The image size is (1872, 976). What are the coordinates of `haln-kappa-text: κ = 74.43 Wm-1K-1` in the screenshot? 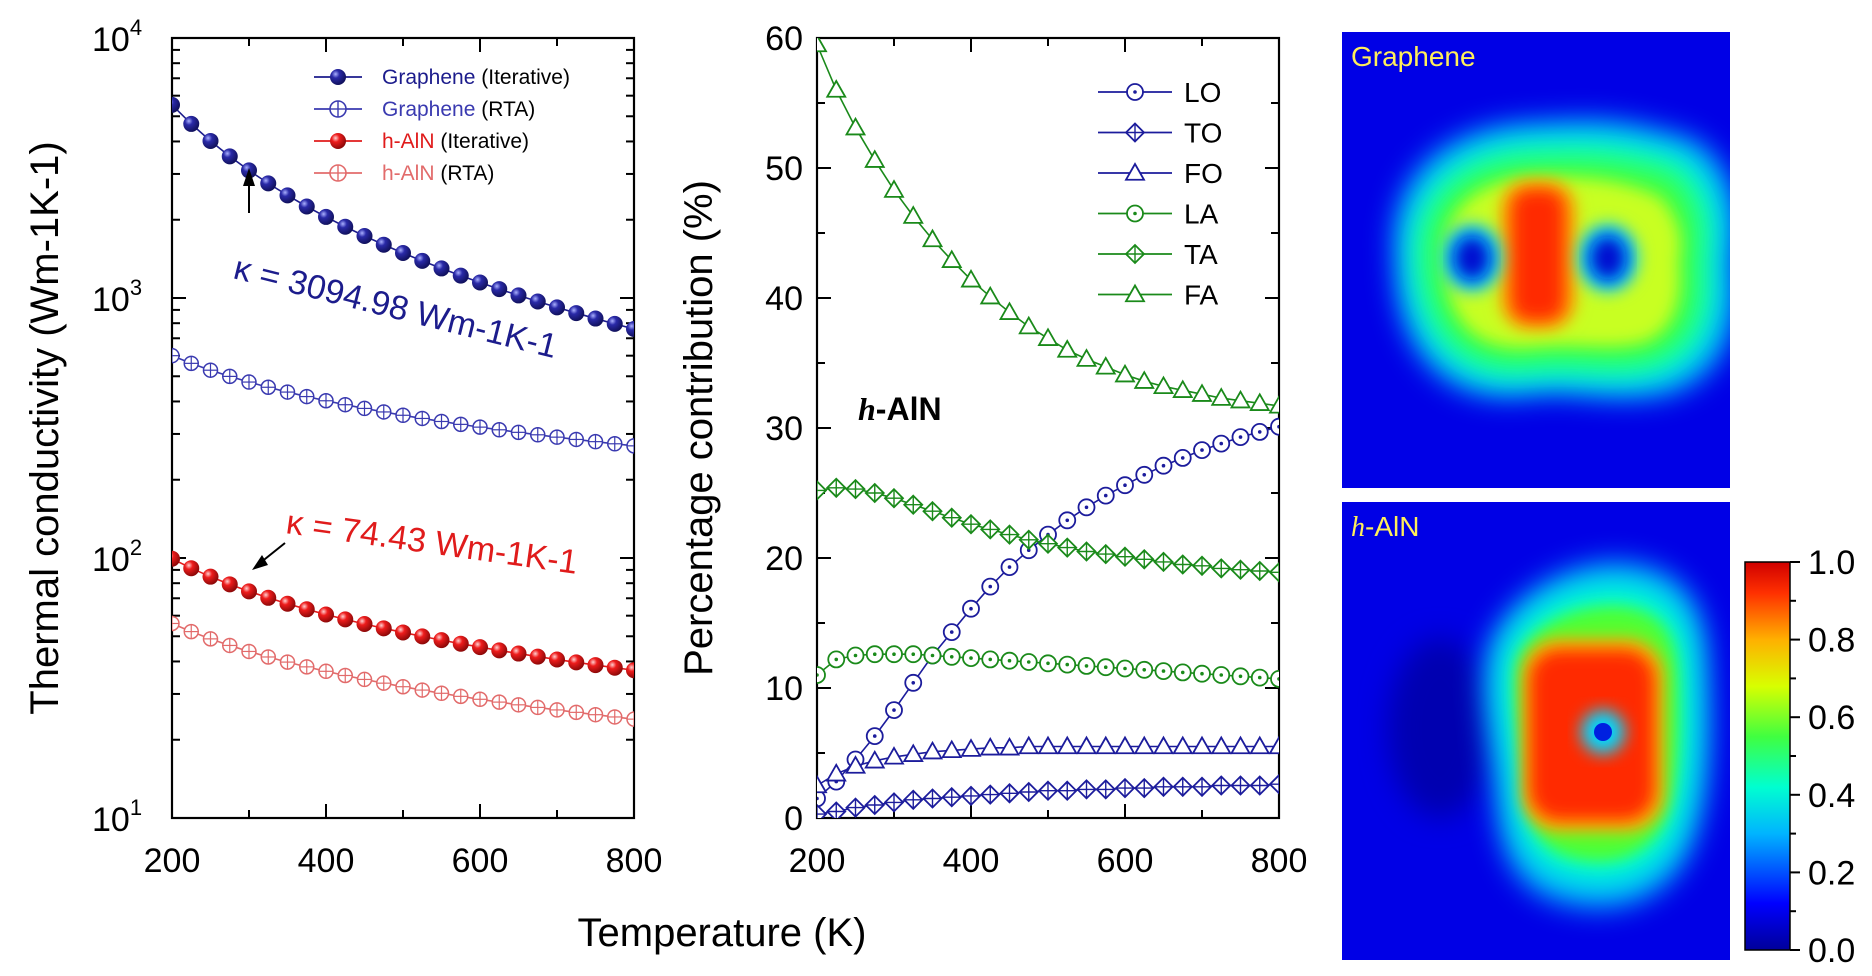 It's located at (432, 542).